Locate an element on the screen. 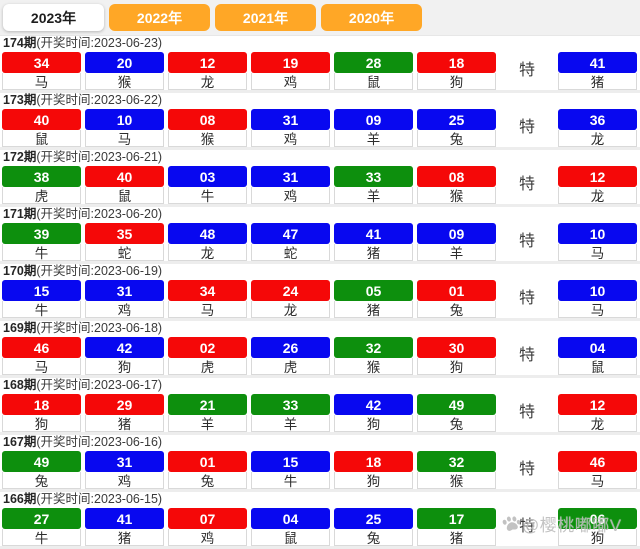 The height and width of the screenshot is (549, 640). ball-cell: 47 蛇 is located at coordinates (290, 242).